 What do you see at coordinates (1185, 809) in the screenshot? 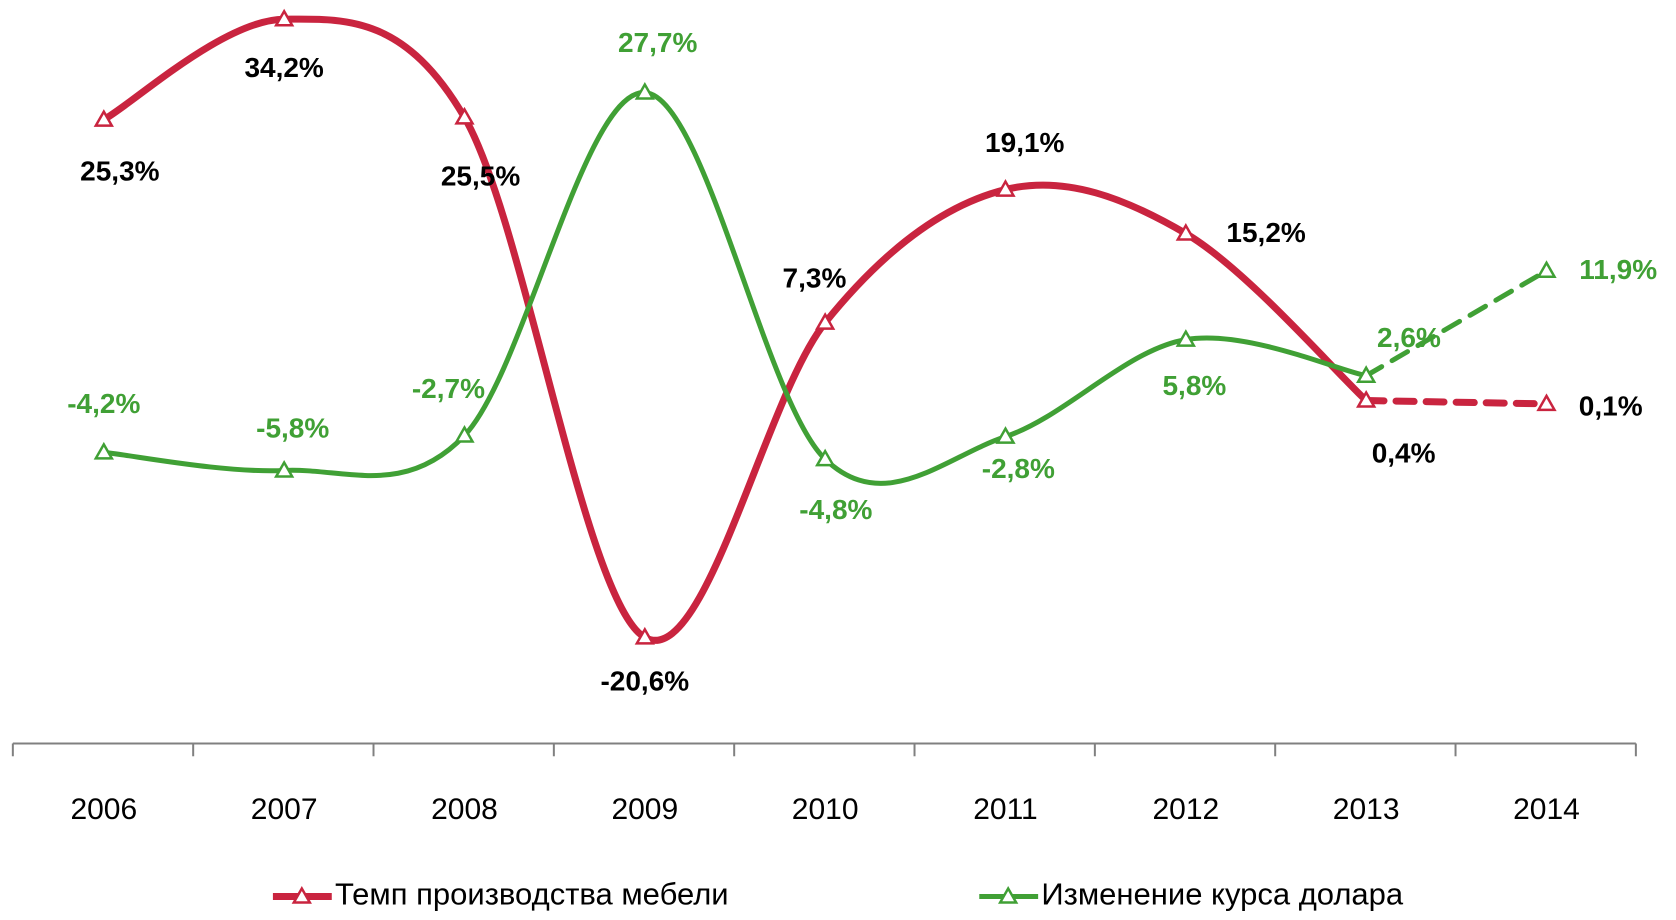
I see `x-tick-label: 2012` at bounding box center [1185, 809].